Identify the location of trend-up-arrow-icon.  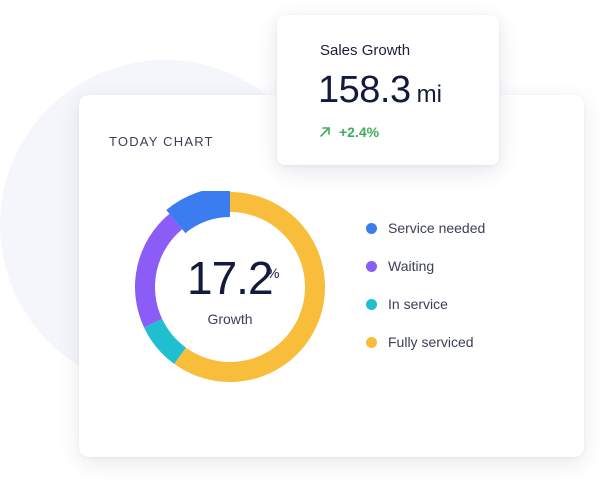
(325, 132).